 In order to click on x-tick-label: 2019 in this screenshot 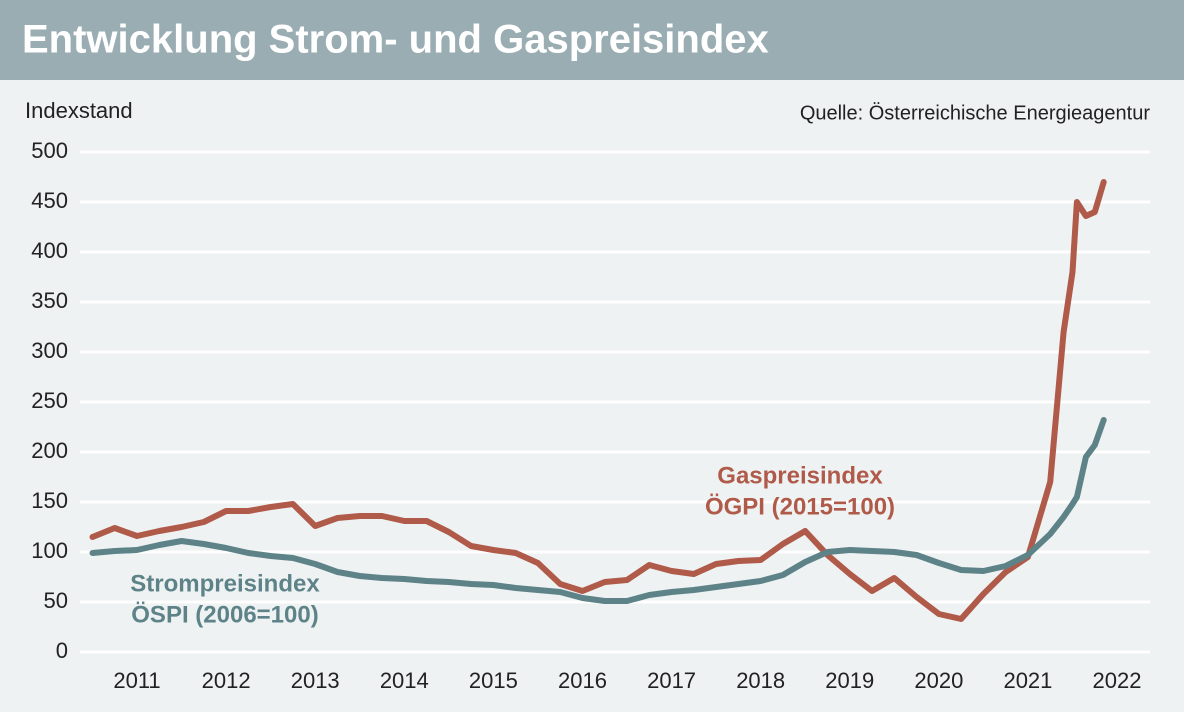, I will do `click(849, 680)`.